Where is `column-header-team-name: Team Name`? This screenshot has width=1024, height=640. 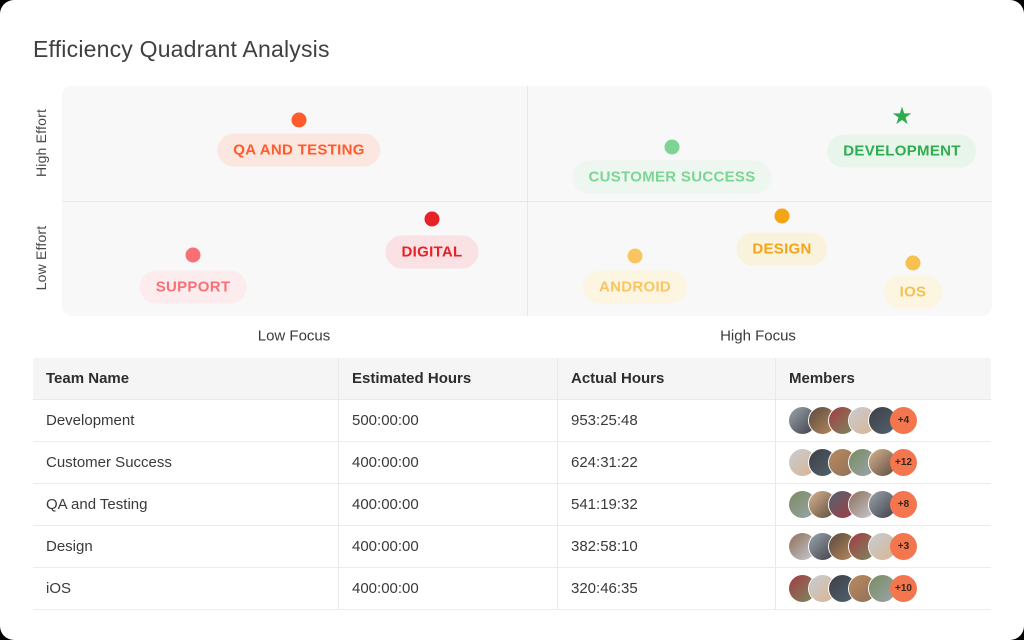
column-header-team-name: Team Name is located at coordinates (186, 378).